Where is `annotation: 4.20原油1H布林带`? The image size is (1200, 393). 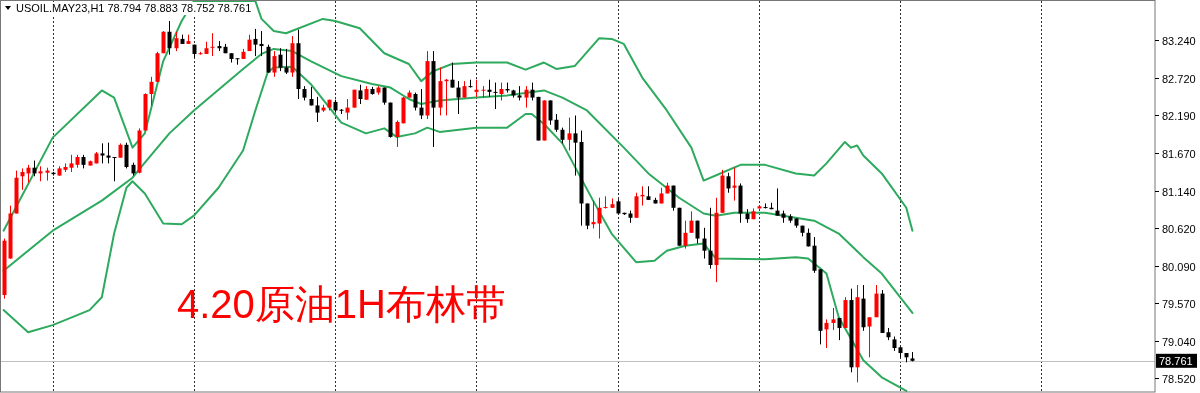
annotation: 4.20原油1H布林带 is located at coordinates (341, 304).